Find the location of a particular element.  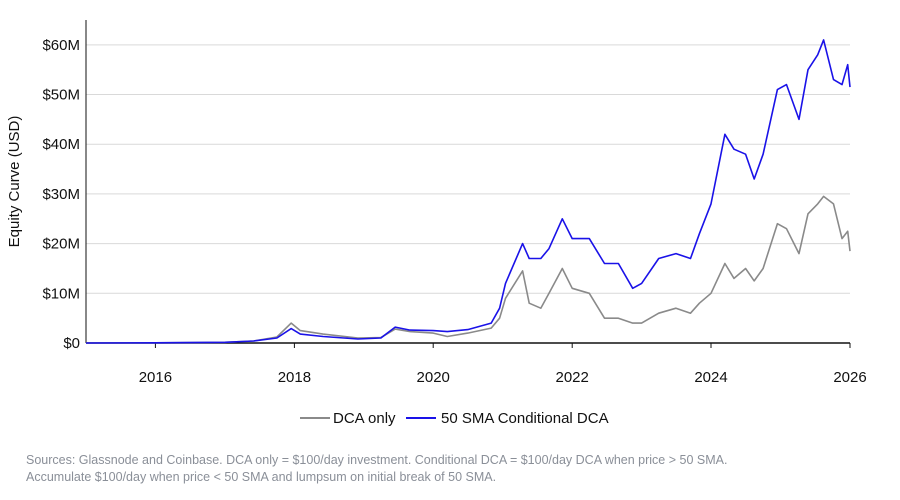

x-axis-ticks: 2016 2018 2020 2022 2024 2026 is located at coordinates (503, 364).